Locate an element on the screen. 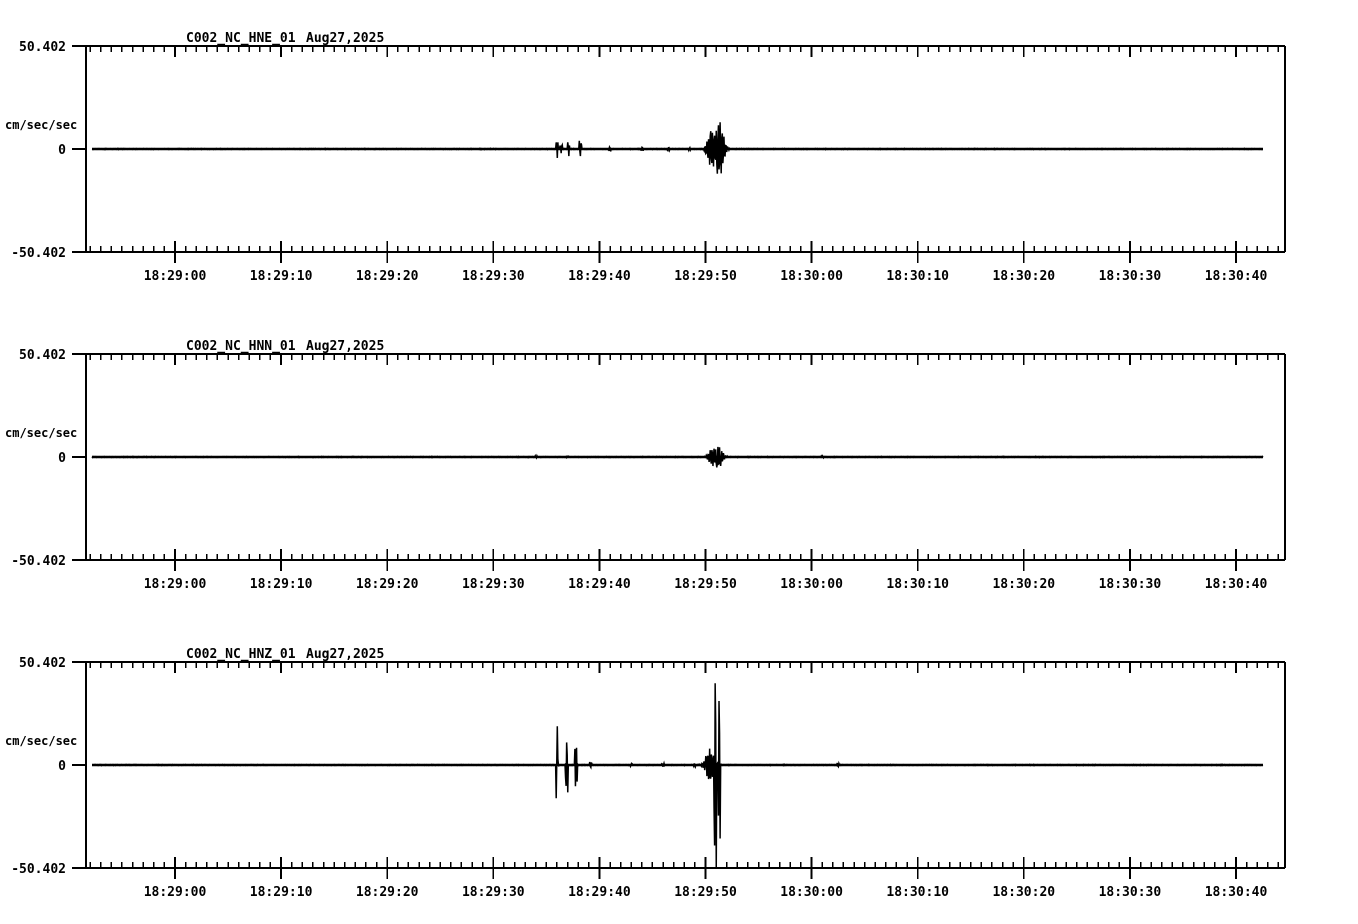 The height and width of the screenshot is (924, 1358). panel-title: C002_NC_HNZ_01 Aug27,2025 is located at coordinates (285, 654).